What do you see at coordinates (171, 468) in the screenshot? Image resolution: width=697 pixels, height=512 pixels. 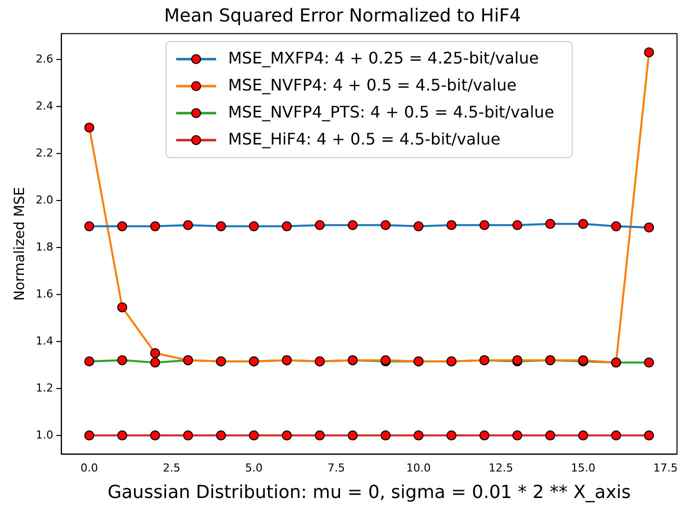 I see `x-tick-label: 2.5` at bounding box center [171, 468].